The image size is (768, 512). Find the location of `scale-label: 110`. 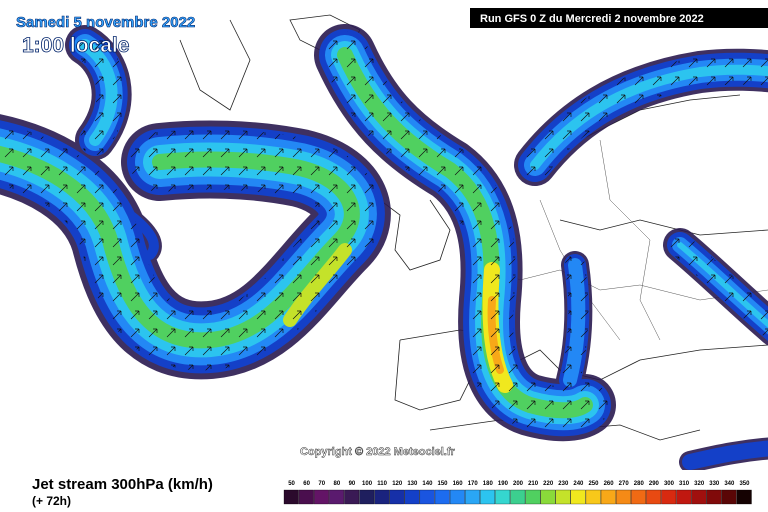

scale-label: 110 is located at coordinates (382, 484).